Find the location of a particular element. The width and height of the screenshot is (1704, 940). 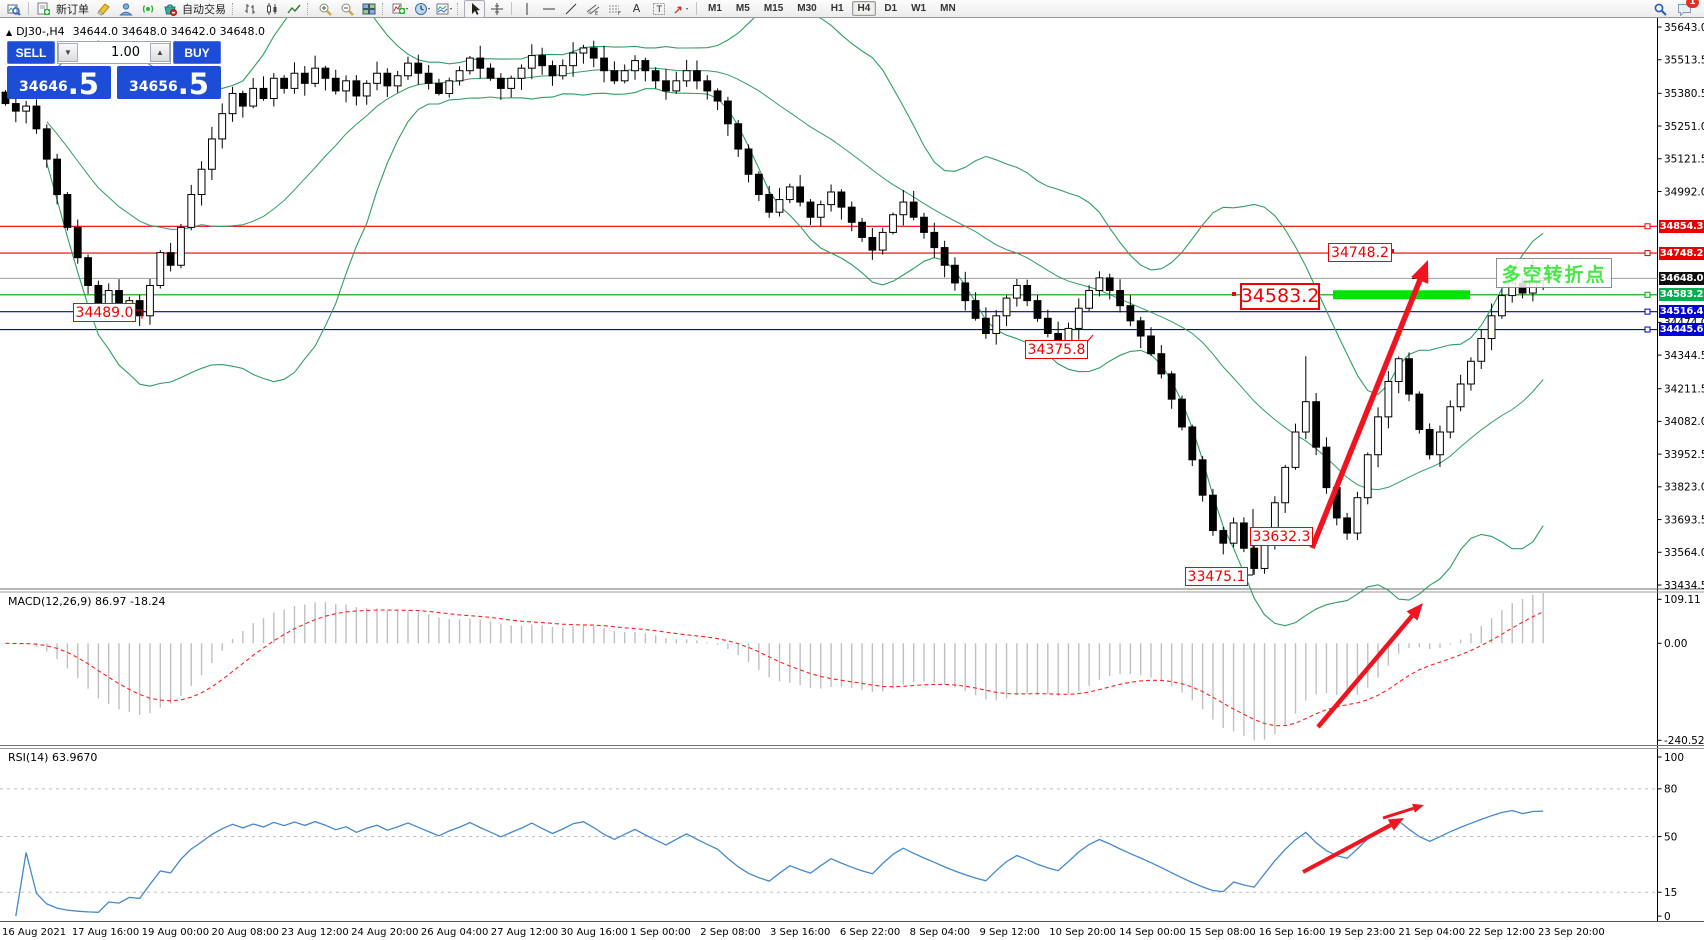

chart-search-icon is located at coordinates (13, 9).